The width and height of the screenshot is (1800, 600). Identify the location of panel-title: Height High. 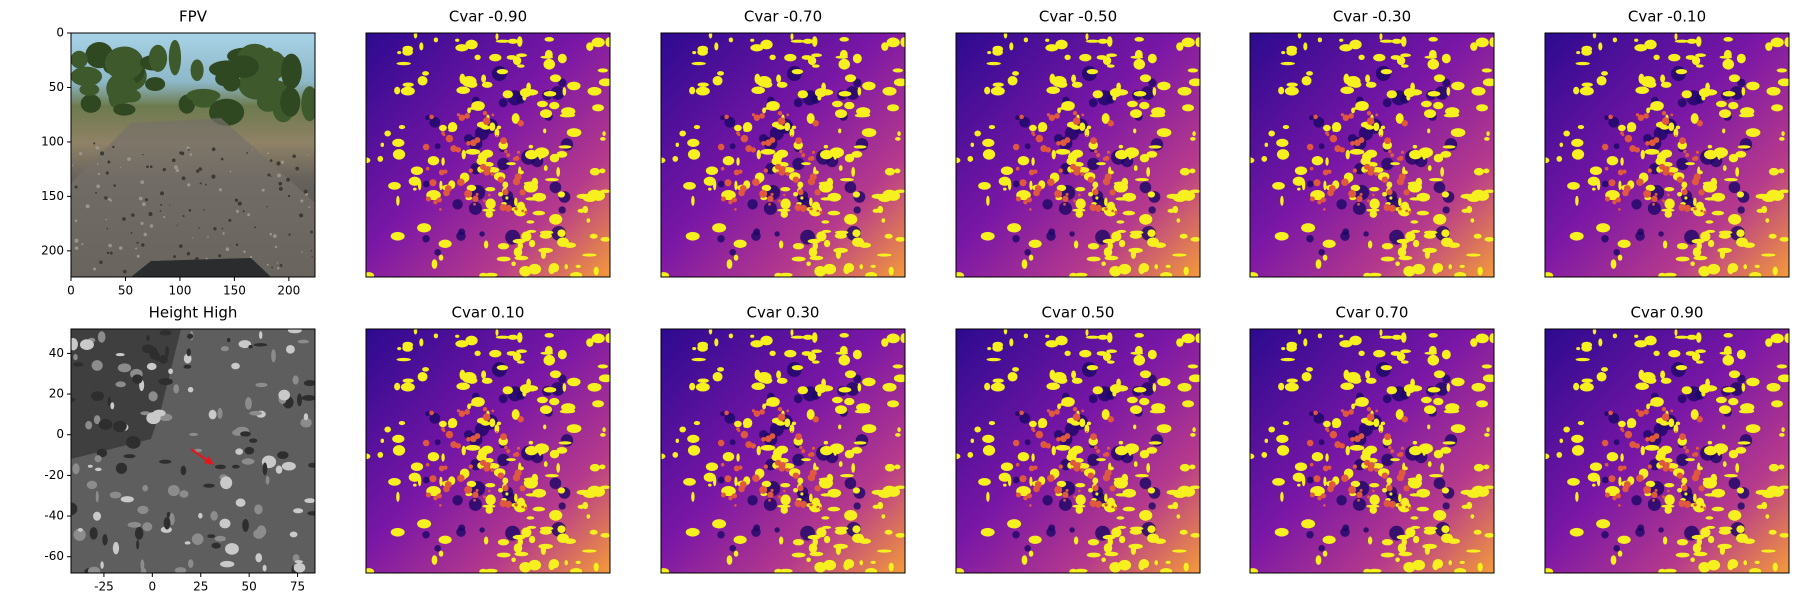
(193, 313).